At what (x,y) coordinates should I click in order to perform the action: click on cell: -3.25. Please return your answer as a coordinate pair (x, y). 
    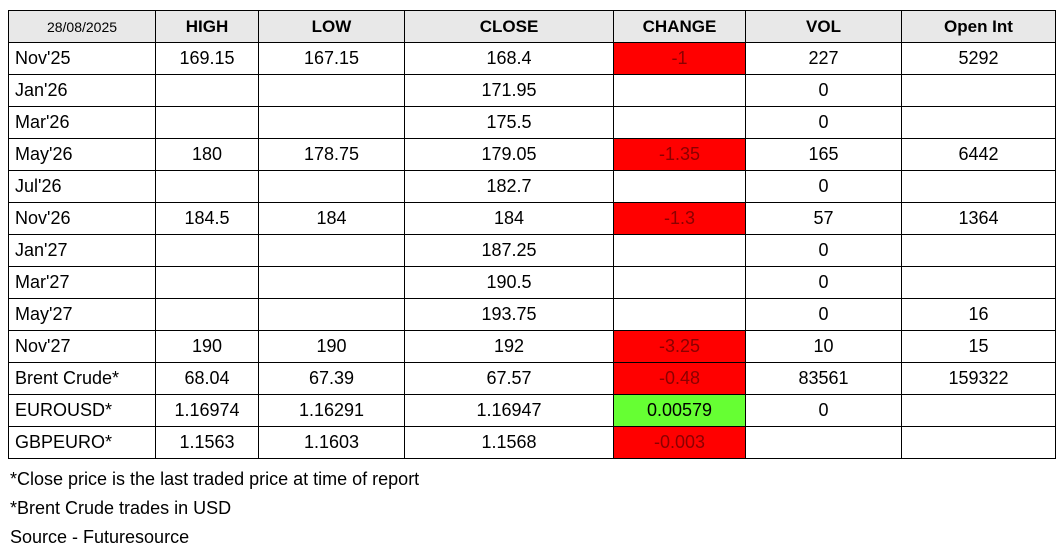
    Looking at the image, I should click on (679, 346).